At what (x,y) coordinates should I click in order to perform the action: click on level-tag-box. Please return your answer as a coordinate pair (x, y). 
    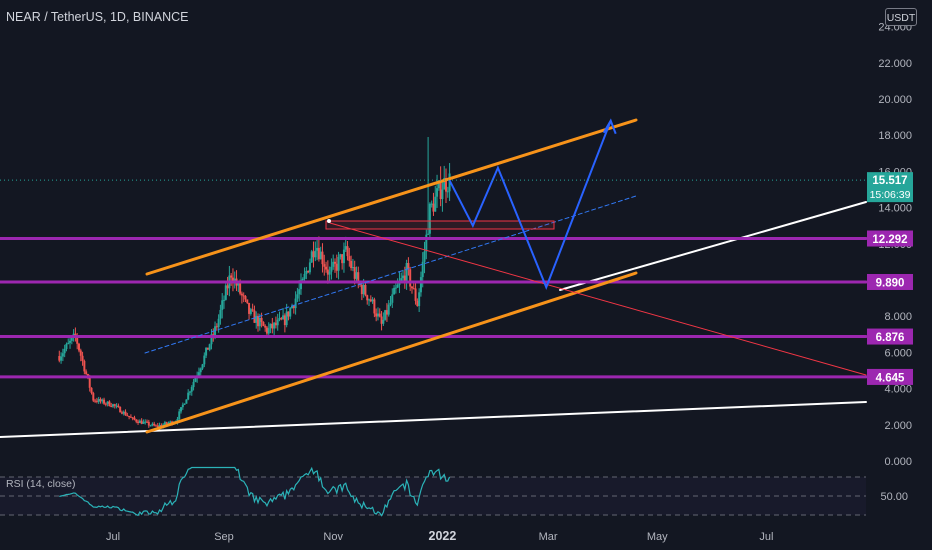
    Looking at the image, I should click on (890, 281).